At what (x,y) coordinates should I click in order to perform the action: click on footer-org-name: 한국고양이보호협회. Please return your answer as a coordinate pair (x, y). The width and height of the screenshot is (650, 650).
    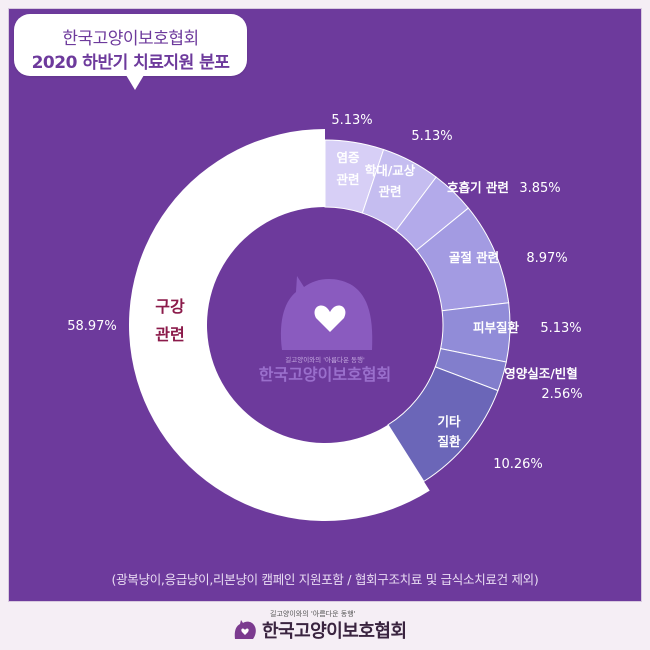
    Looking at the image, I should click on (334, 631).